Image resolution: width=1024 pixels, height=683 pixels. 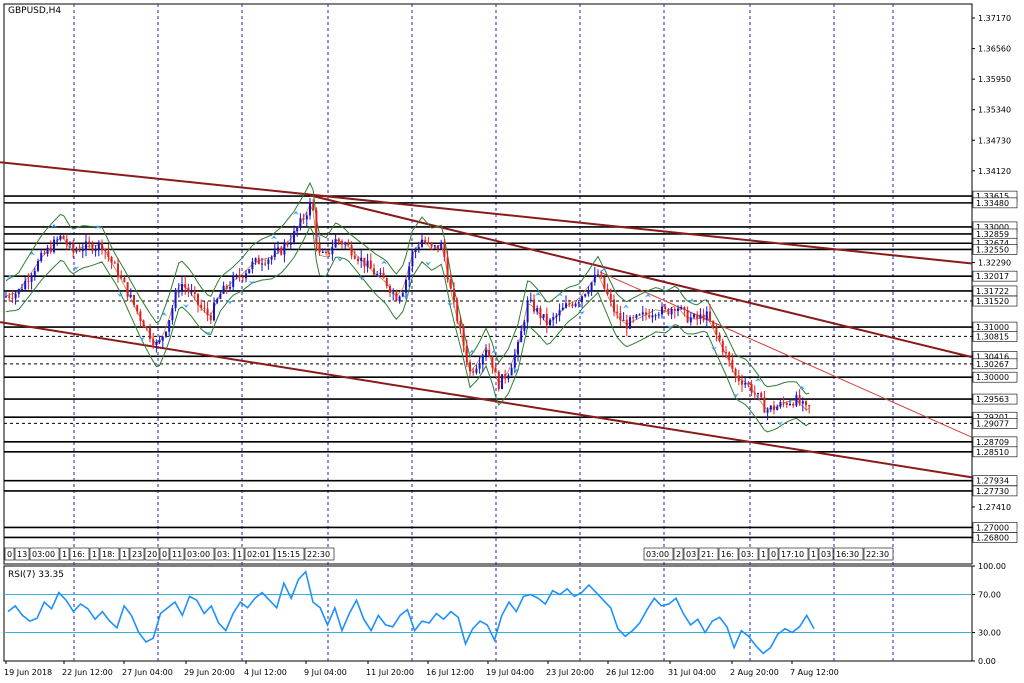 What do you see at coordinates (992, 276) in the screenshot?
I see `price-level-label: 1.32017` at bounding box center [992, 276].